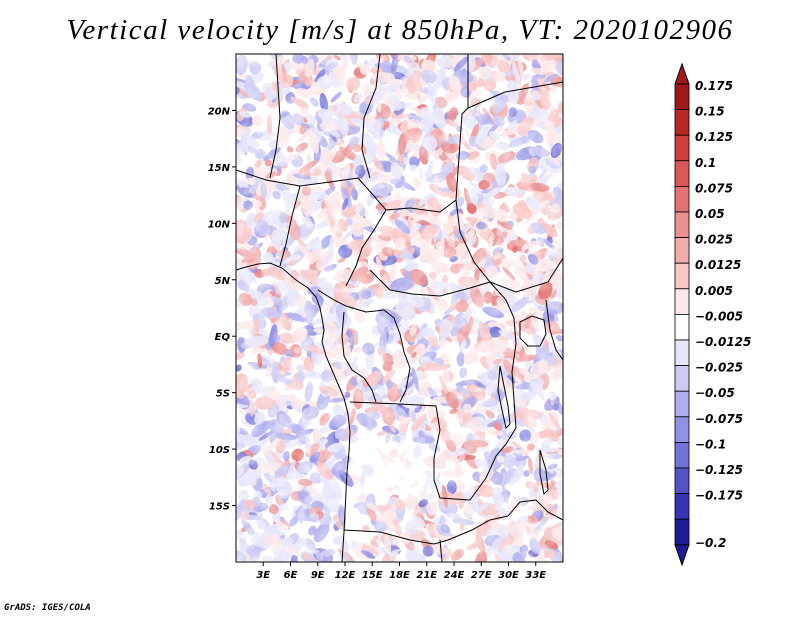  Describe the element at coordinates (223, 394) in the screenshot. I see `lat-tick-label: 5S` at that location.